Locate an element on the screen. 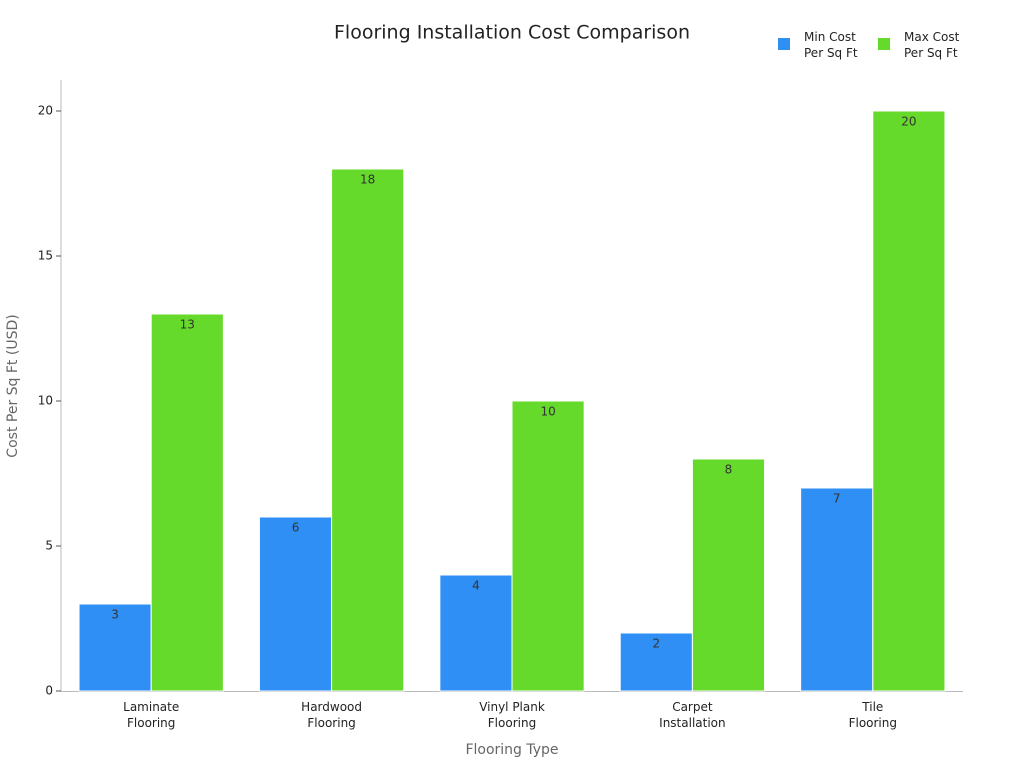 This screenshot has height=768, width=1024. x-tick-label: Vinyl Plank Flooring is located at coordinates (512, 715).